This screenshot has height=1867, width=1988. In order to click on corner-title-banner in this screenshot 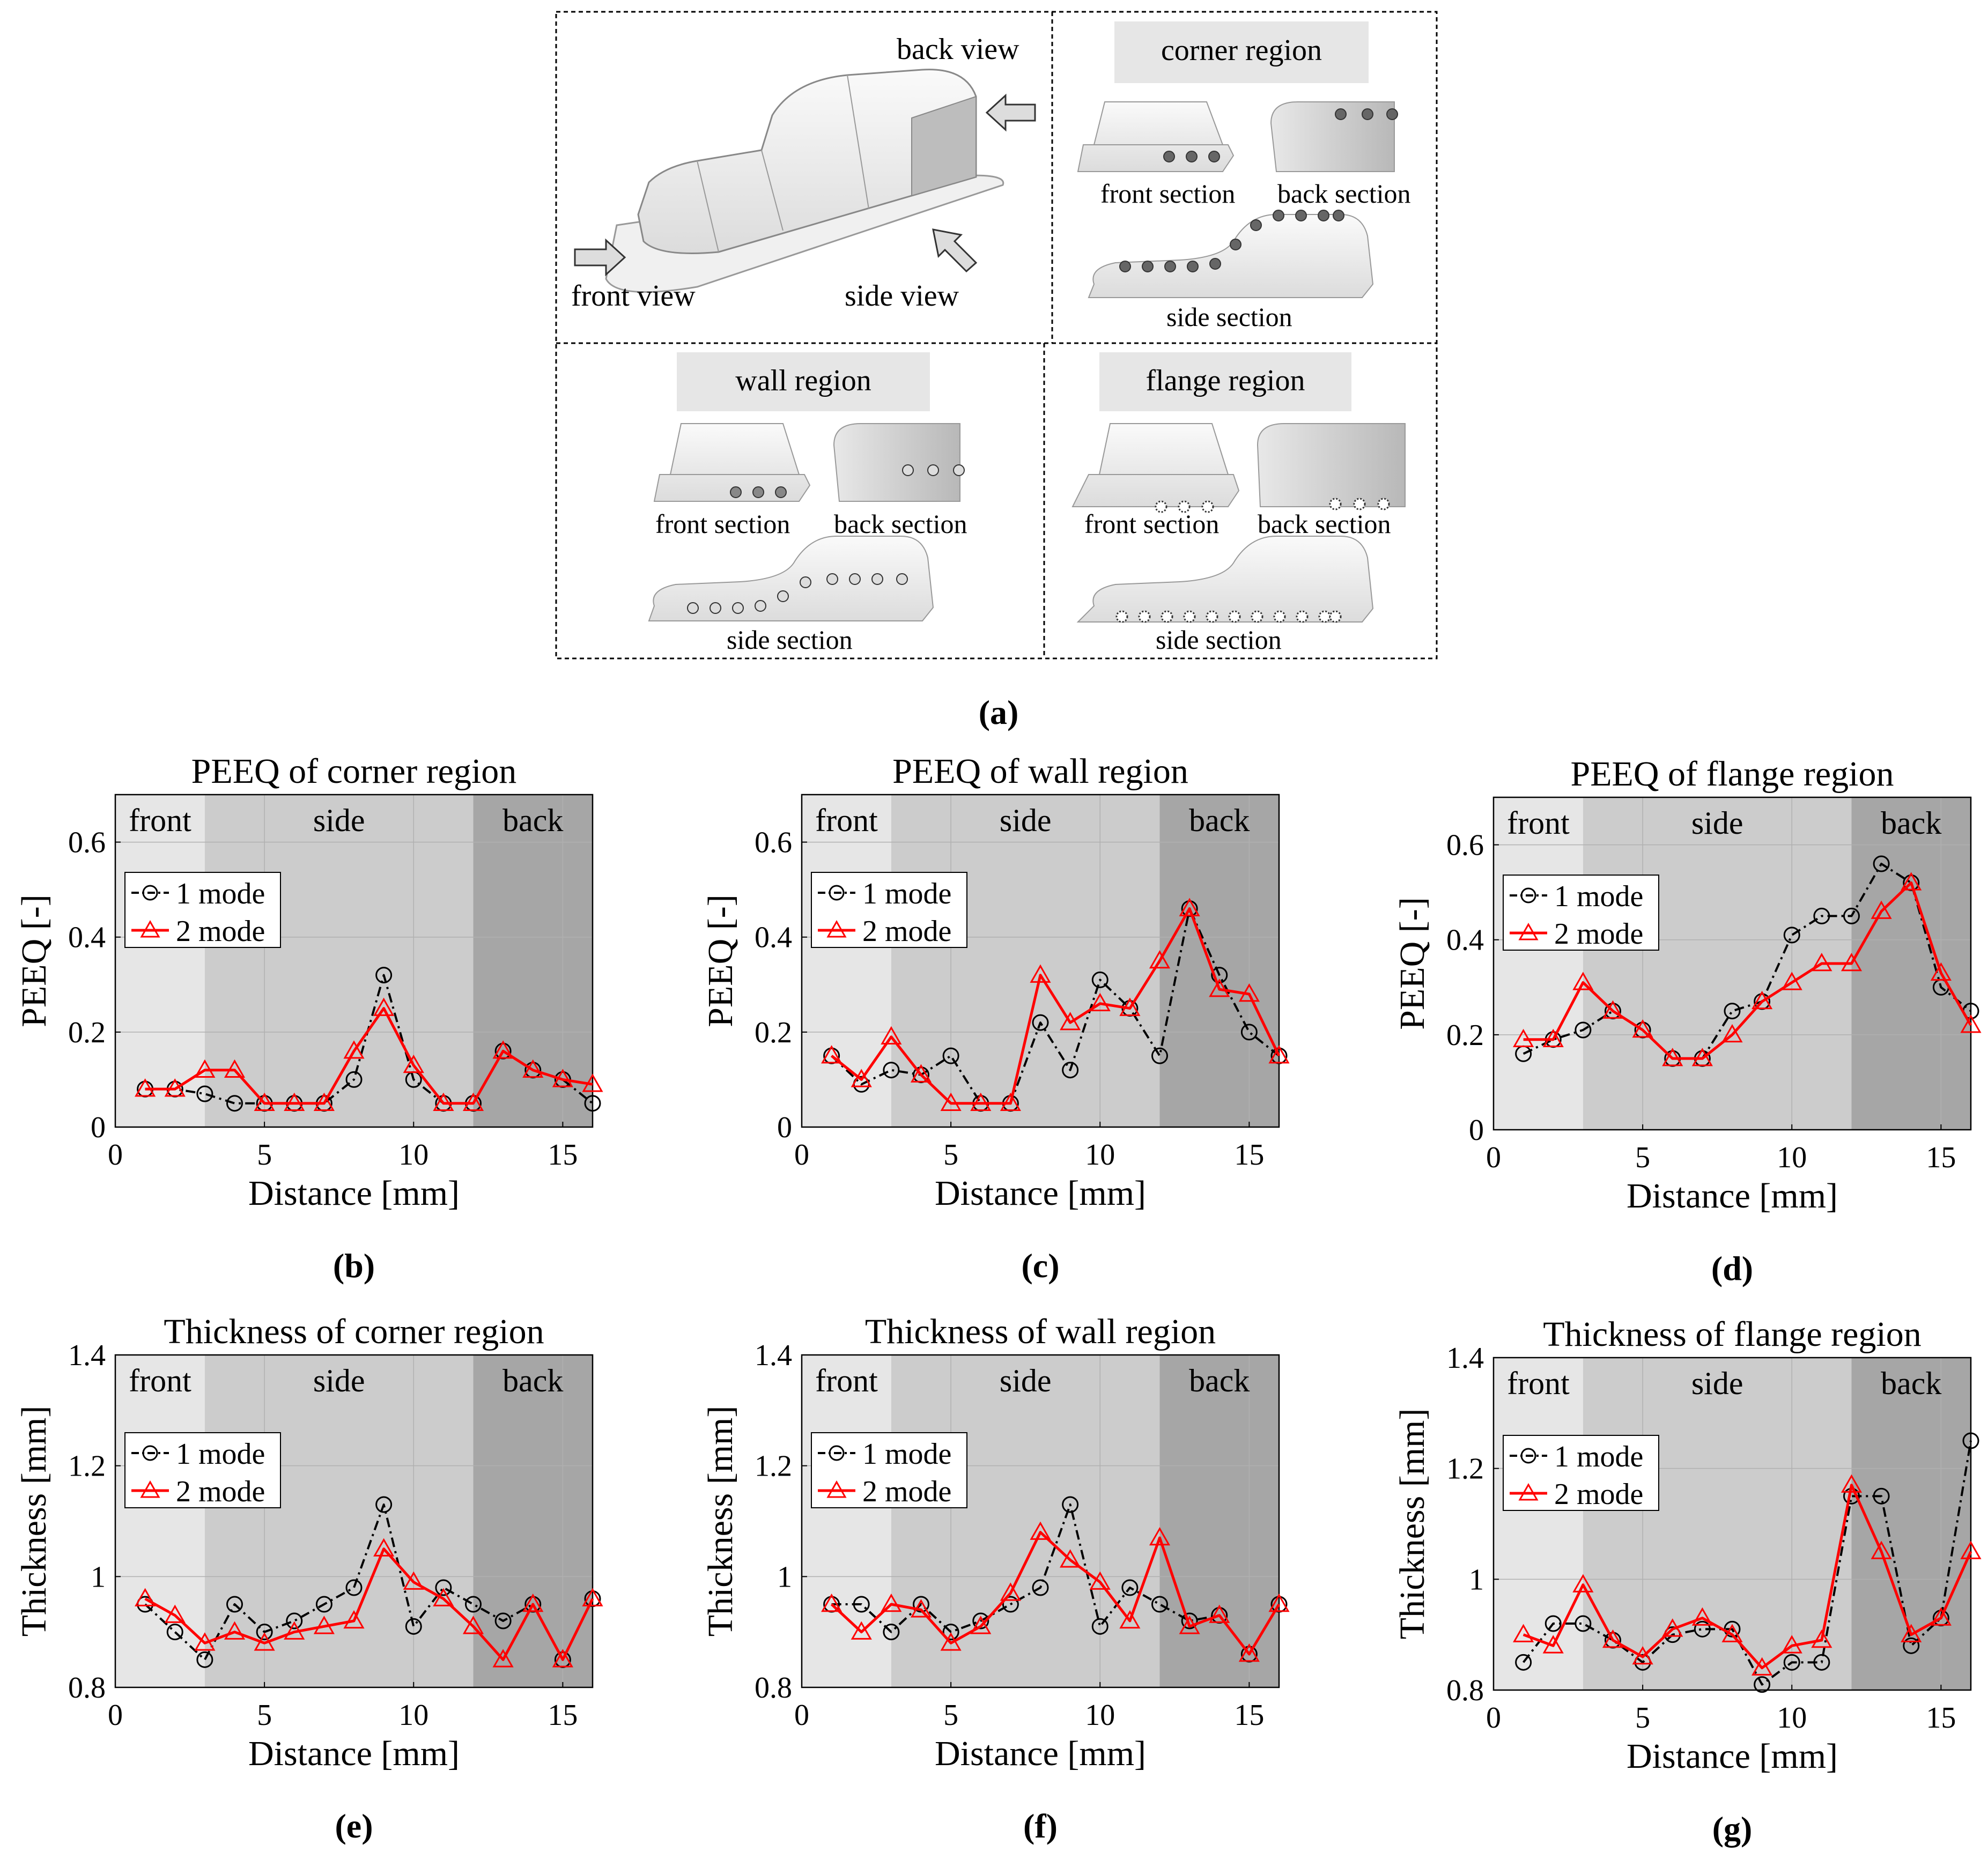, I will do `click(1241, 52)`.